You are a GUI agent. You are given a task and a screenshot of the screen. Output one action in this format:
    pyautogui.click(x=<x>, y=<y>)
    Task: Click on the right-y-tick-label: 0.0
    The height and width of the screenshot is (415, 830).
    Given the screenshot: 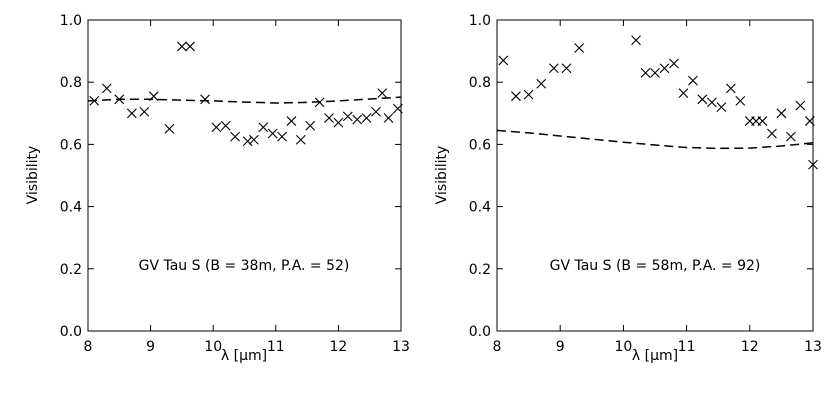 What is the action you would take?
    pyautogui.click(x=480, y=332)
    